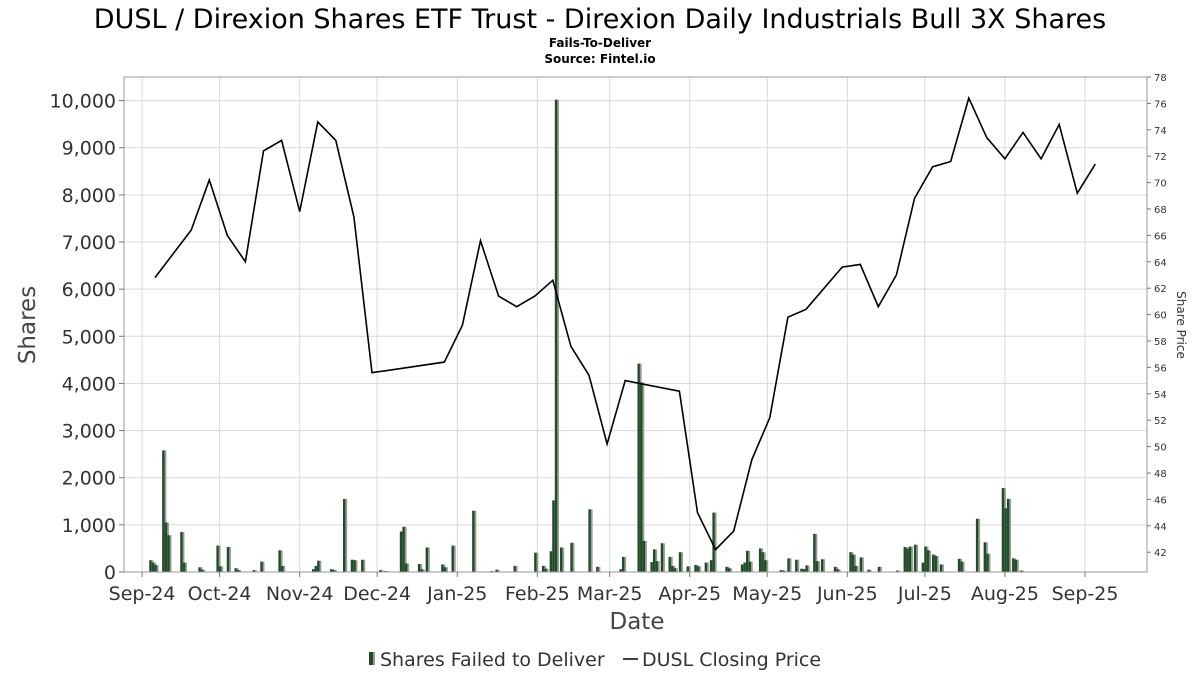 Image resolution: width=1200 pixels, height=675 pixels. I want to click on y-tick-label: 2,000, so click(89, 479).